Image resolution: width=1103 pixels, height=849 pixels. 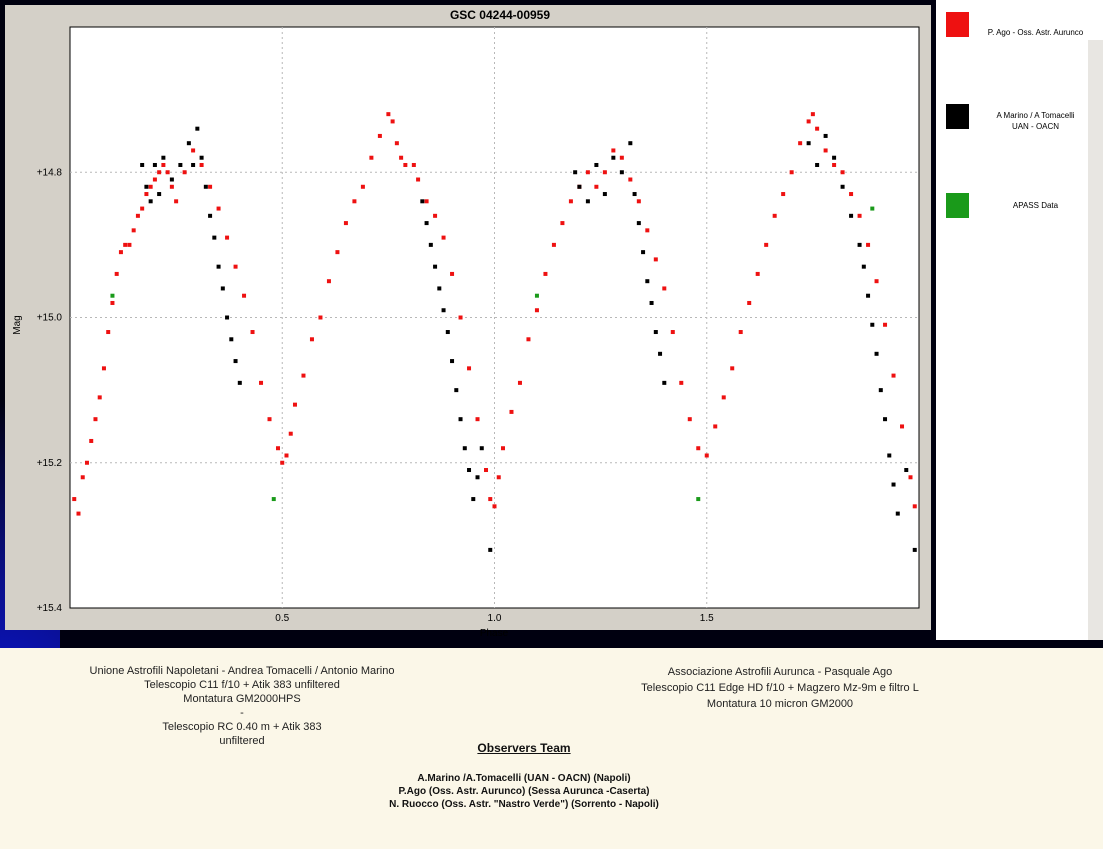 What do you see at coordinates (524, 748) in the screenshot?
I see `observers-team-title: Observers Team` at bounding box center [524, 748].